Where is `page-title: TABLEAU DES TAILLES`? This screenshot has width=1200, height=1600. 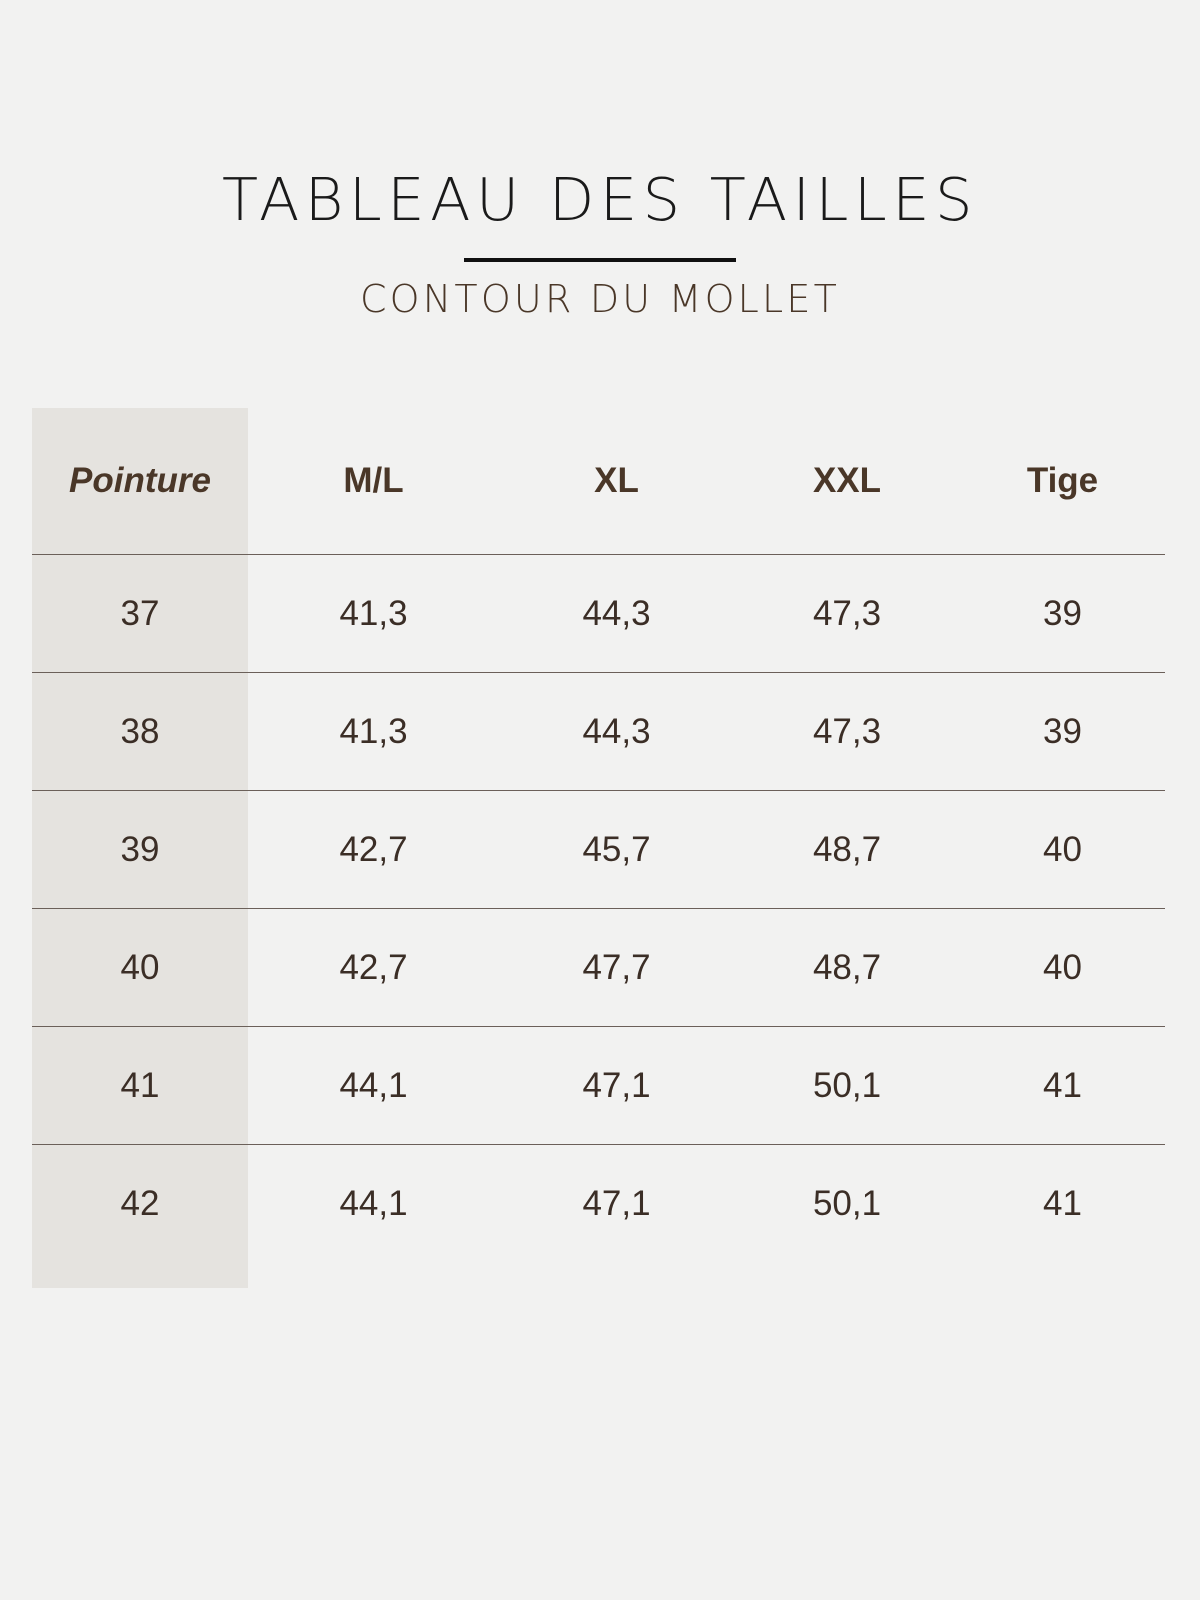
page-title: TABLEAU DES TAILLES is located at coordinates (599, 199).